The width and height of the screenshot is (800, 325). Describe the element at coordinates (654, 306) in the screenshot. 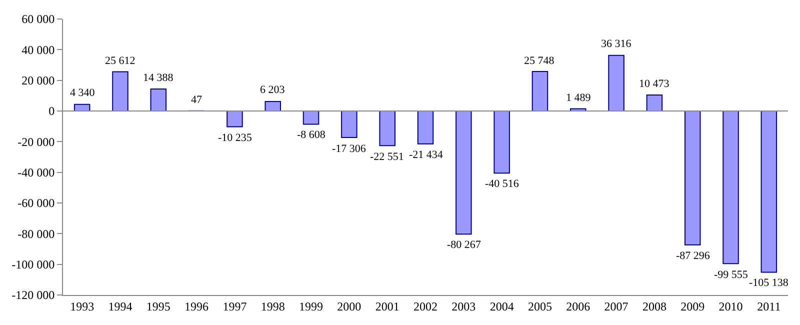

I see `x-tick-label: 2008` at that location.